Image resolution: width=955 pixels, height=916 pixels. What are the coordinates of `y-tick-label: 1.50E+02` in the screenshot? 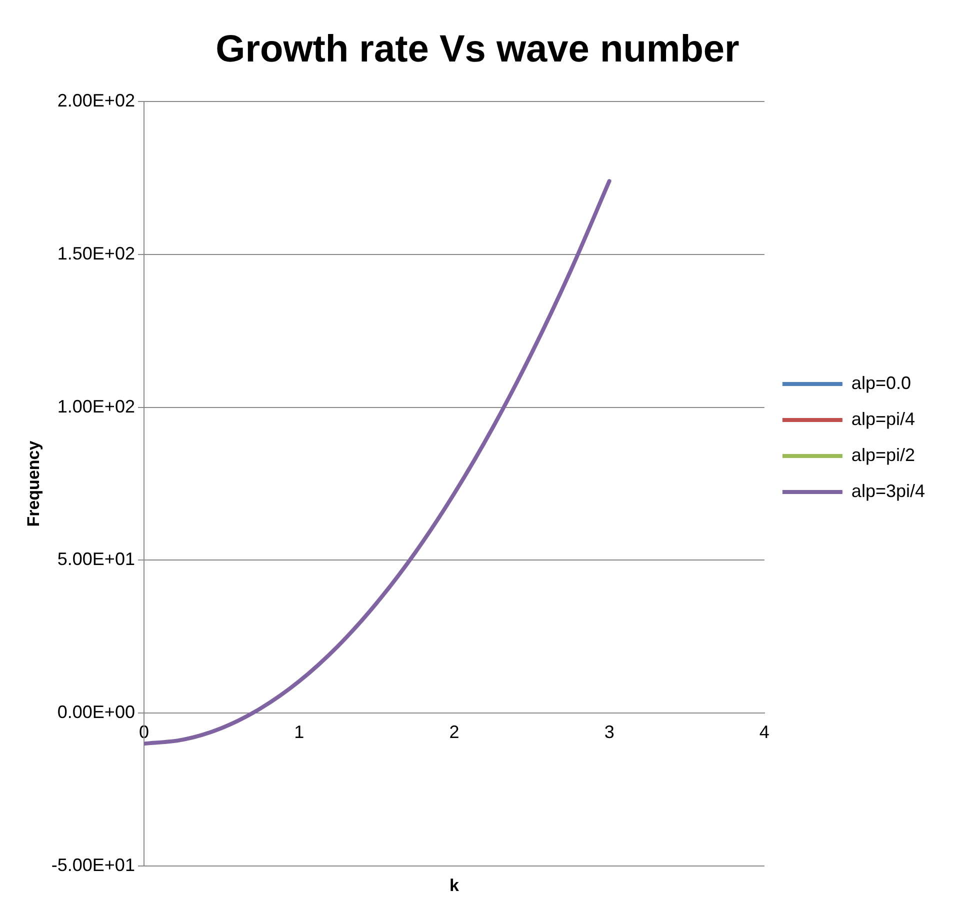 It's located at (96, 253).